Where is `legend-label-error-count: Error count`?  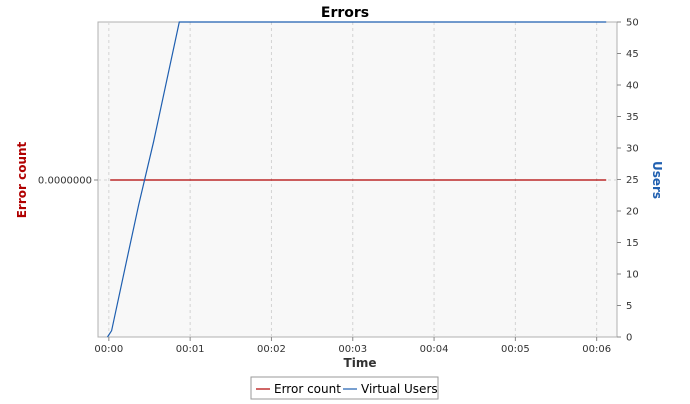 legend-label-error-count: Error count is located at coordinates (307, 389).